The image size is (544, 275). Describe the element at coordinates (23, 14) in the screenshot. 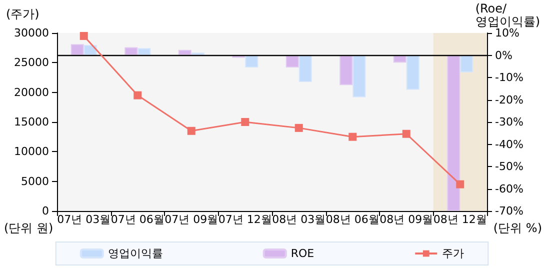

I see `y-axis-title: (주가)` at that location.